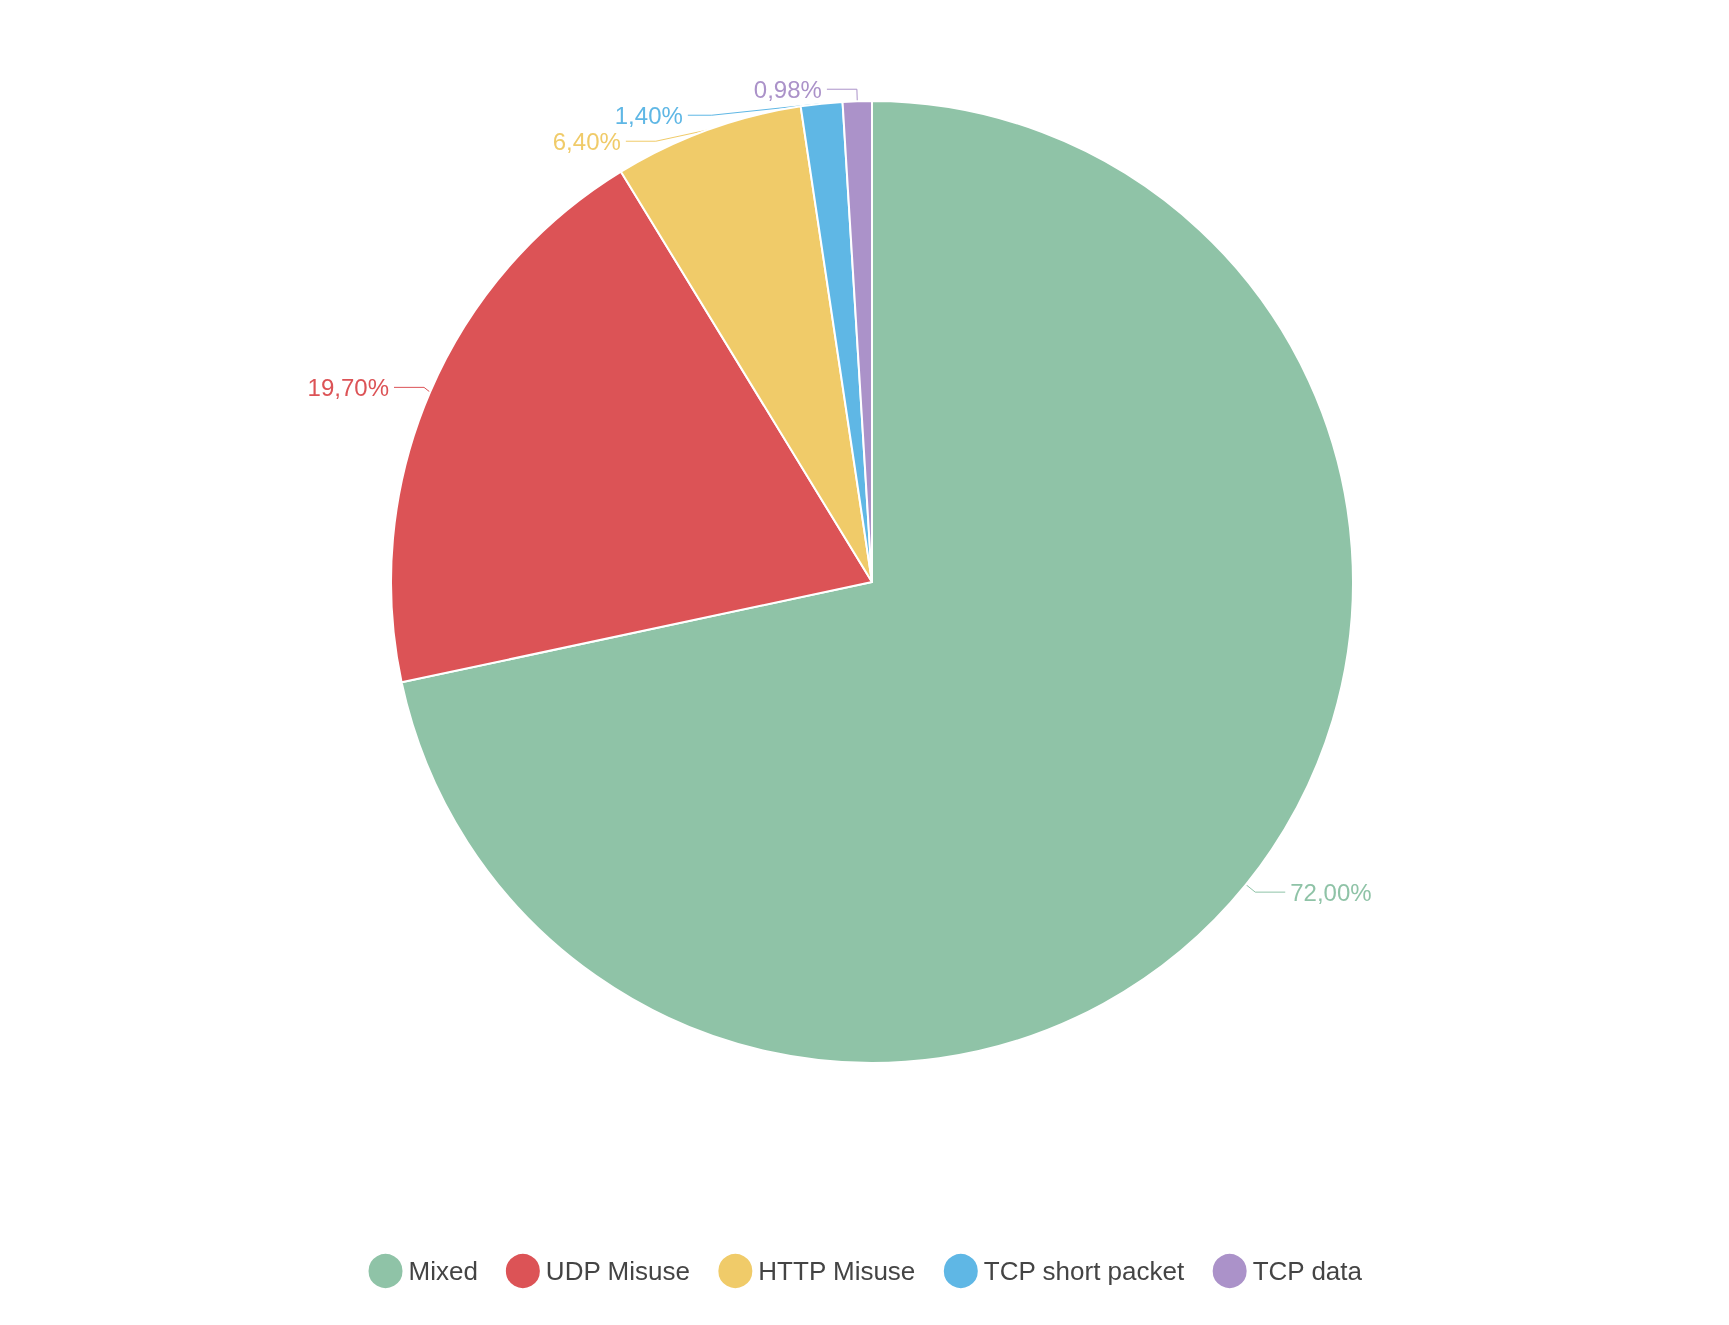 The height and width of the screenshot is (1325, 1729). I want to click on legend-label: TCP data, so click(1307, 1271).